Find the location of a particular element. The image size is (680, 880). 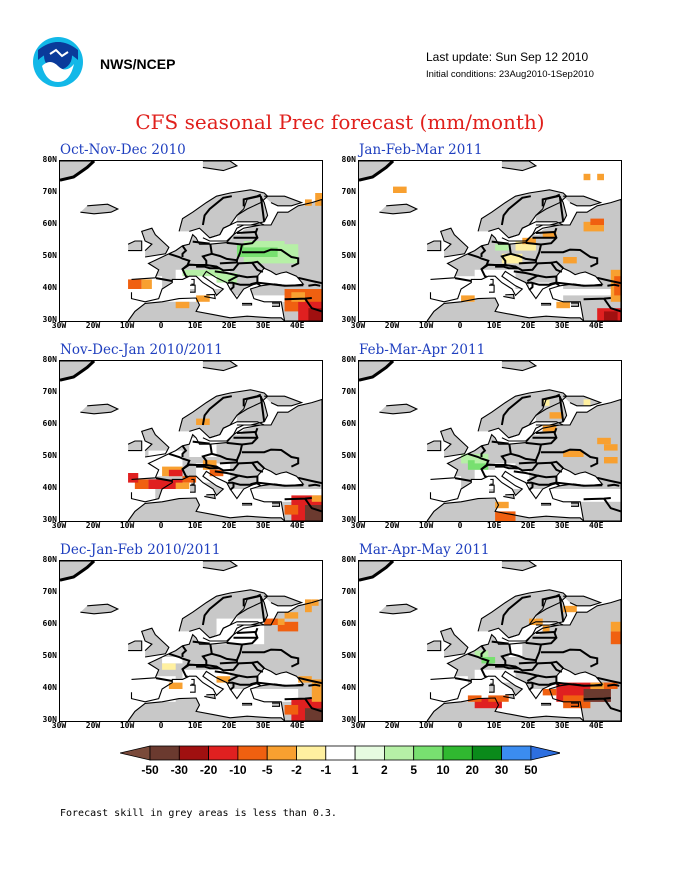

lon-tick-label: 30W is located at coordinates (59, 725).